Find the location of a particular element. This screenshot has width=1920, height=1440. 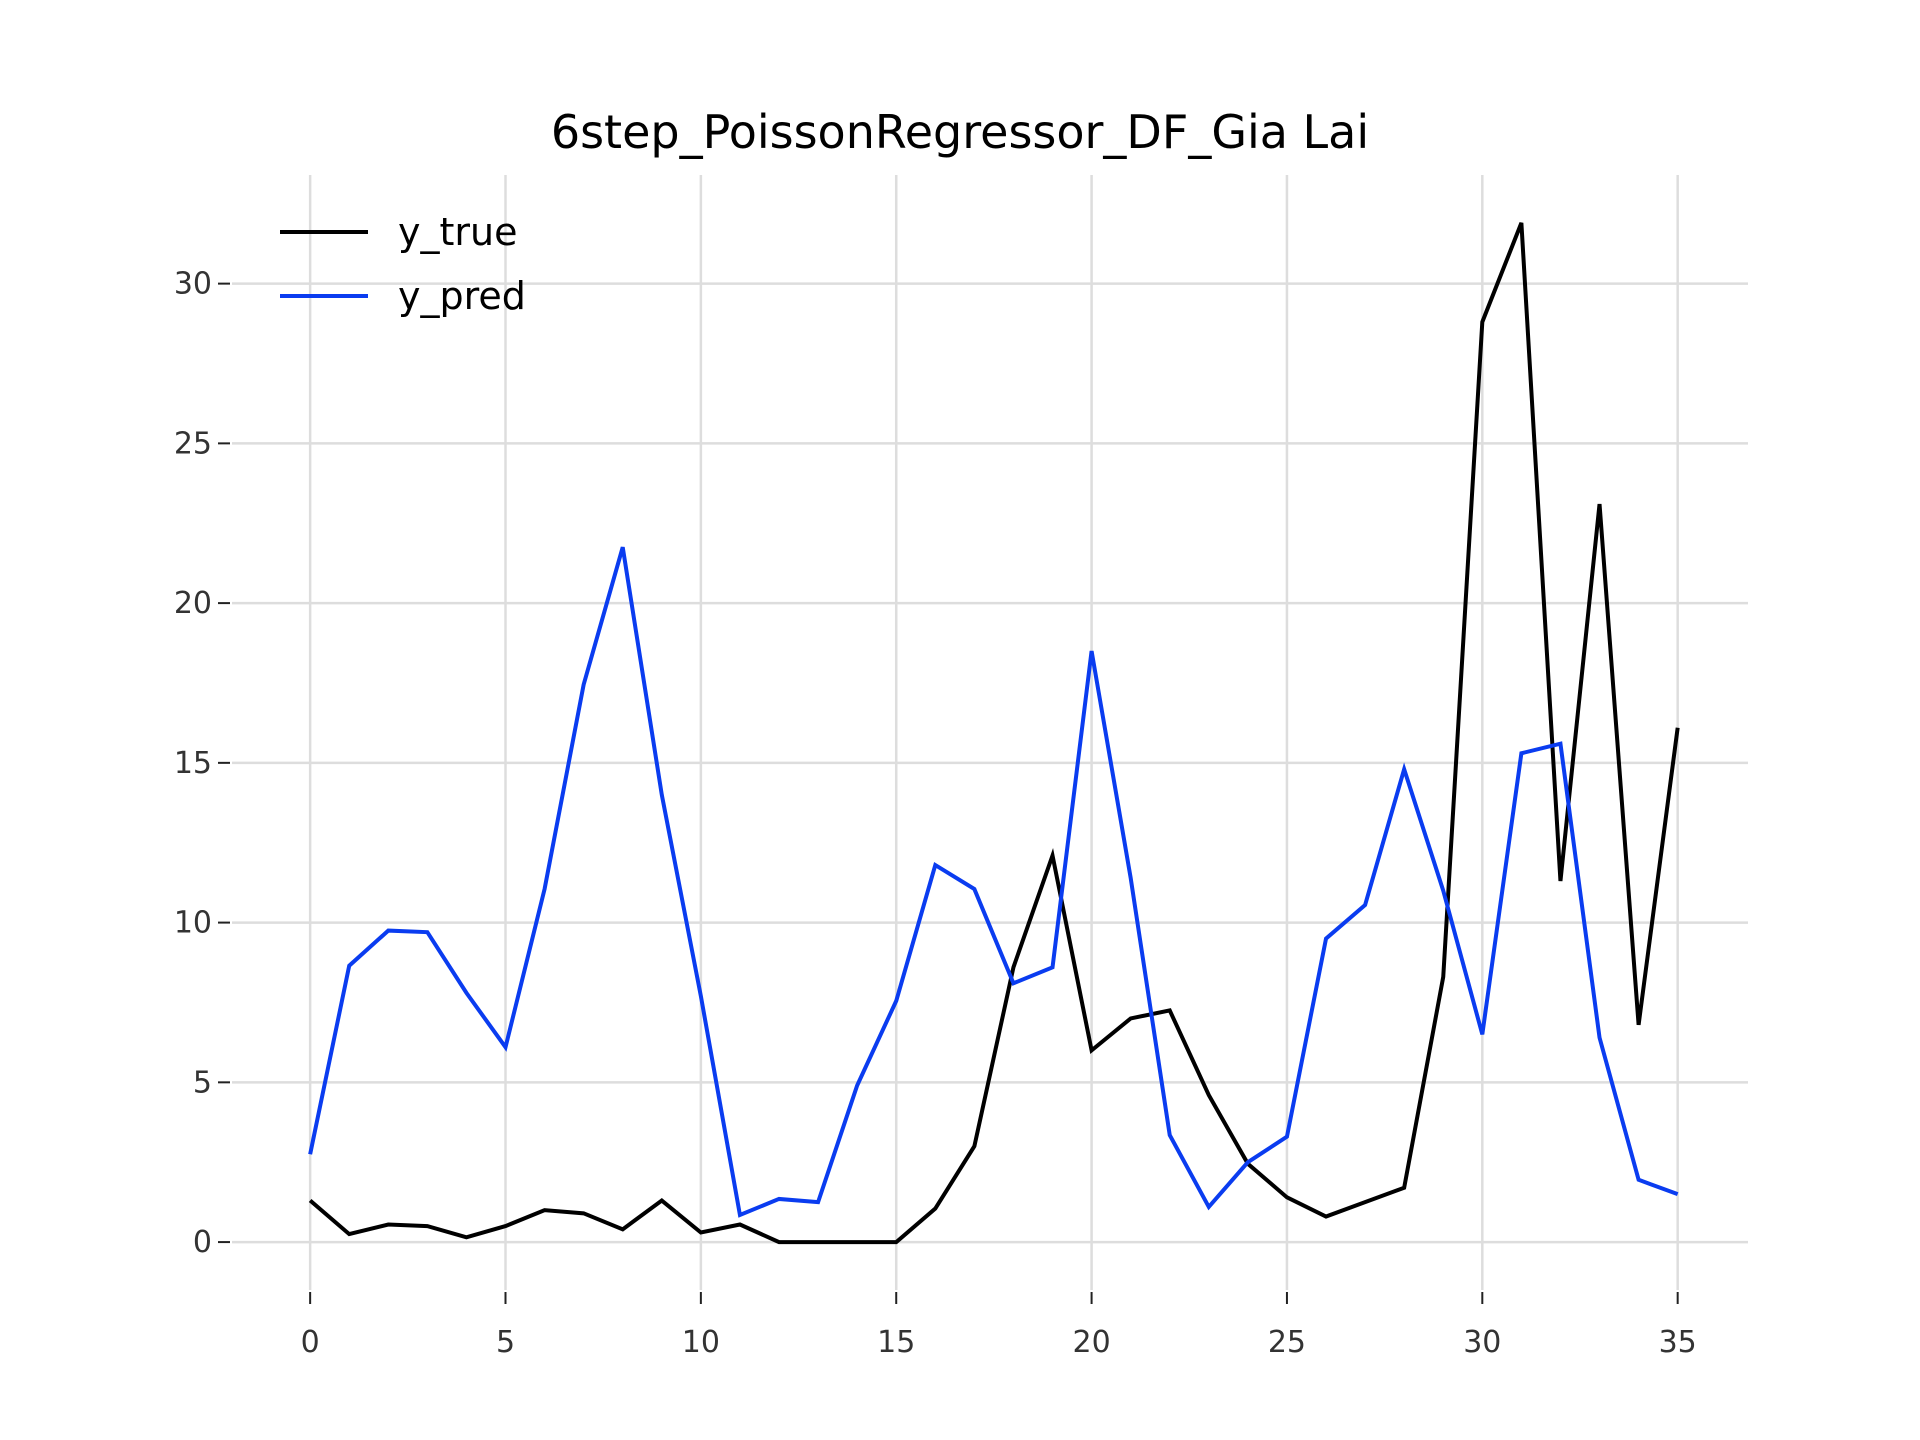

x-tick-label: 10 is located at coordinates (701, 1342).